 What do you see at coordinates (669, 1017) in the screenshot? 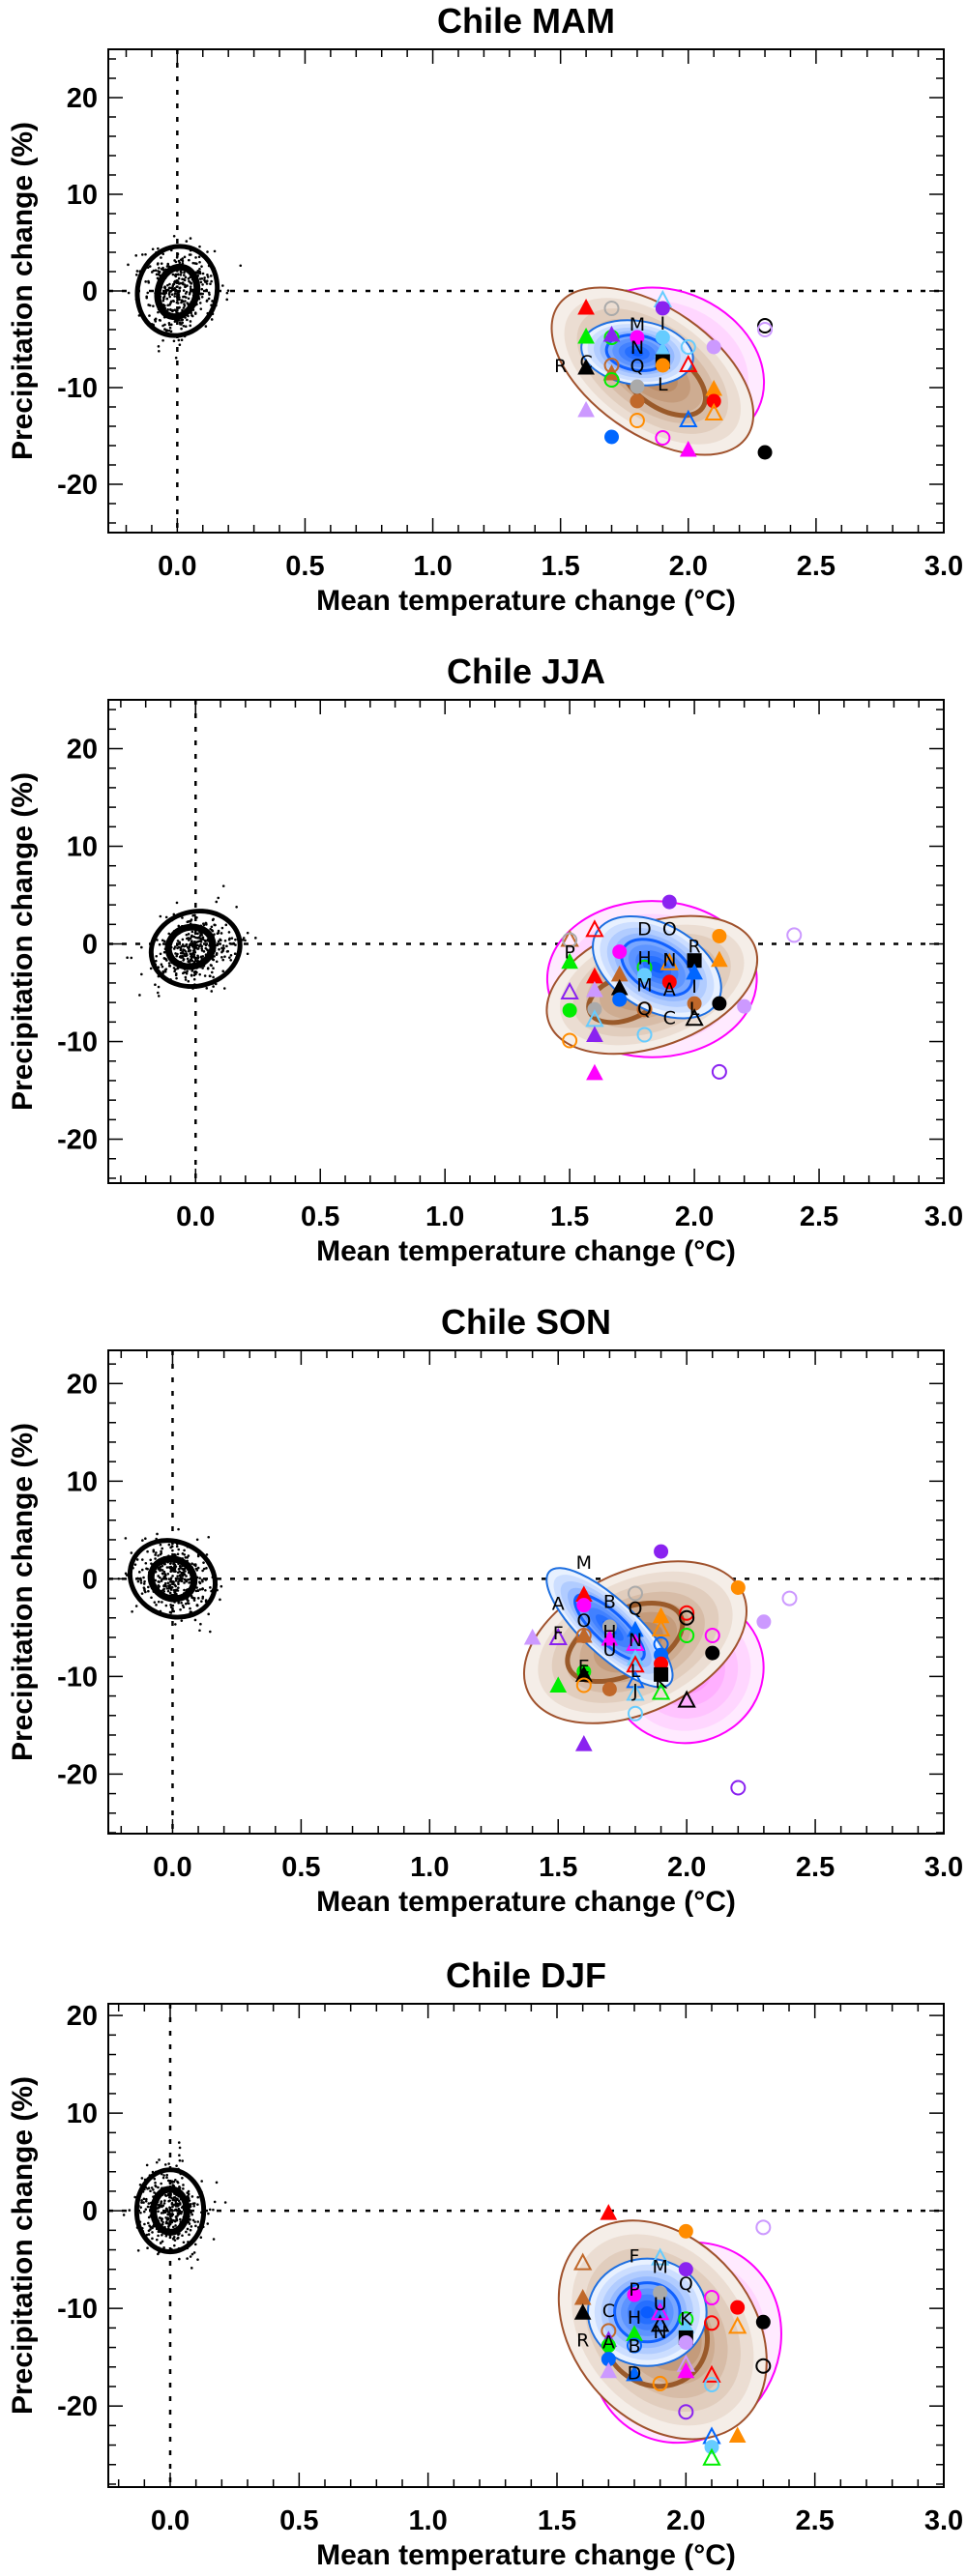
I see `model-letter-label: C` at bounding box center [669, 1017].